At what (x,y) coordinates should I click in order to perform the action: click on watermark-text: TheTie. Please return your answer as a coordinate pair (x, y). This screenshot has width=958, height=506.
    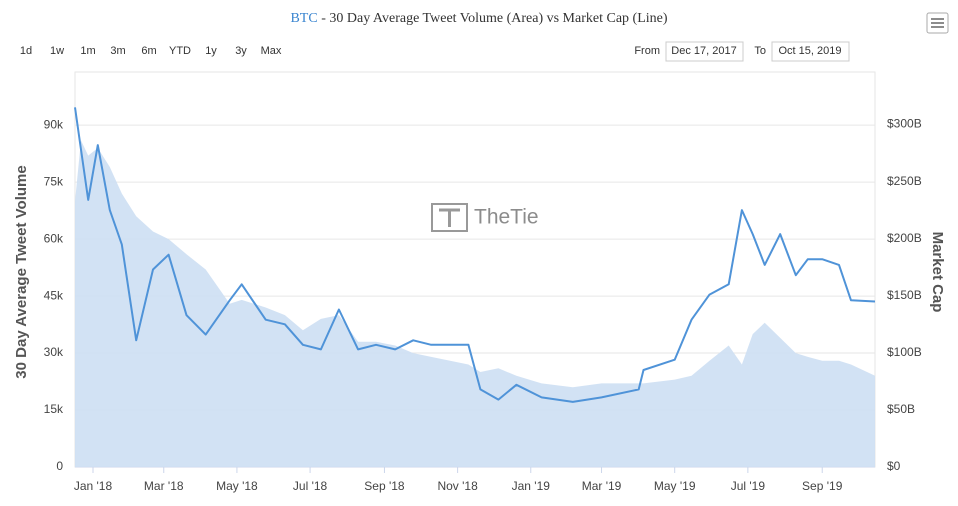
    Looking at the image, I should click on (506, 217).